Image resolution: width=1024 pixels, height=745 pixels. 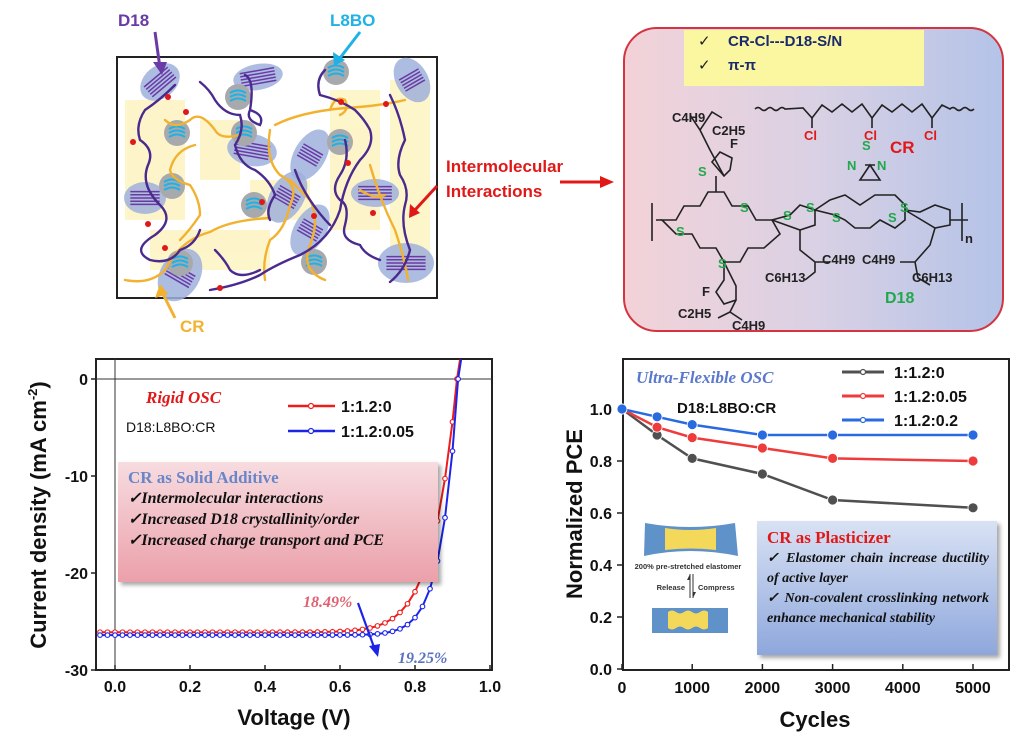 What do you see at coordinates (601, 462) in the screenshot?
I see `y-tick-label: 0.8` at bounding box center [601, 462].